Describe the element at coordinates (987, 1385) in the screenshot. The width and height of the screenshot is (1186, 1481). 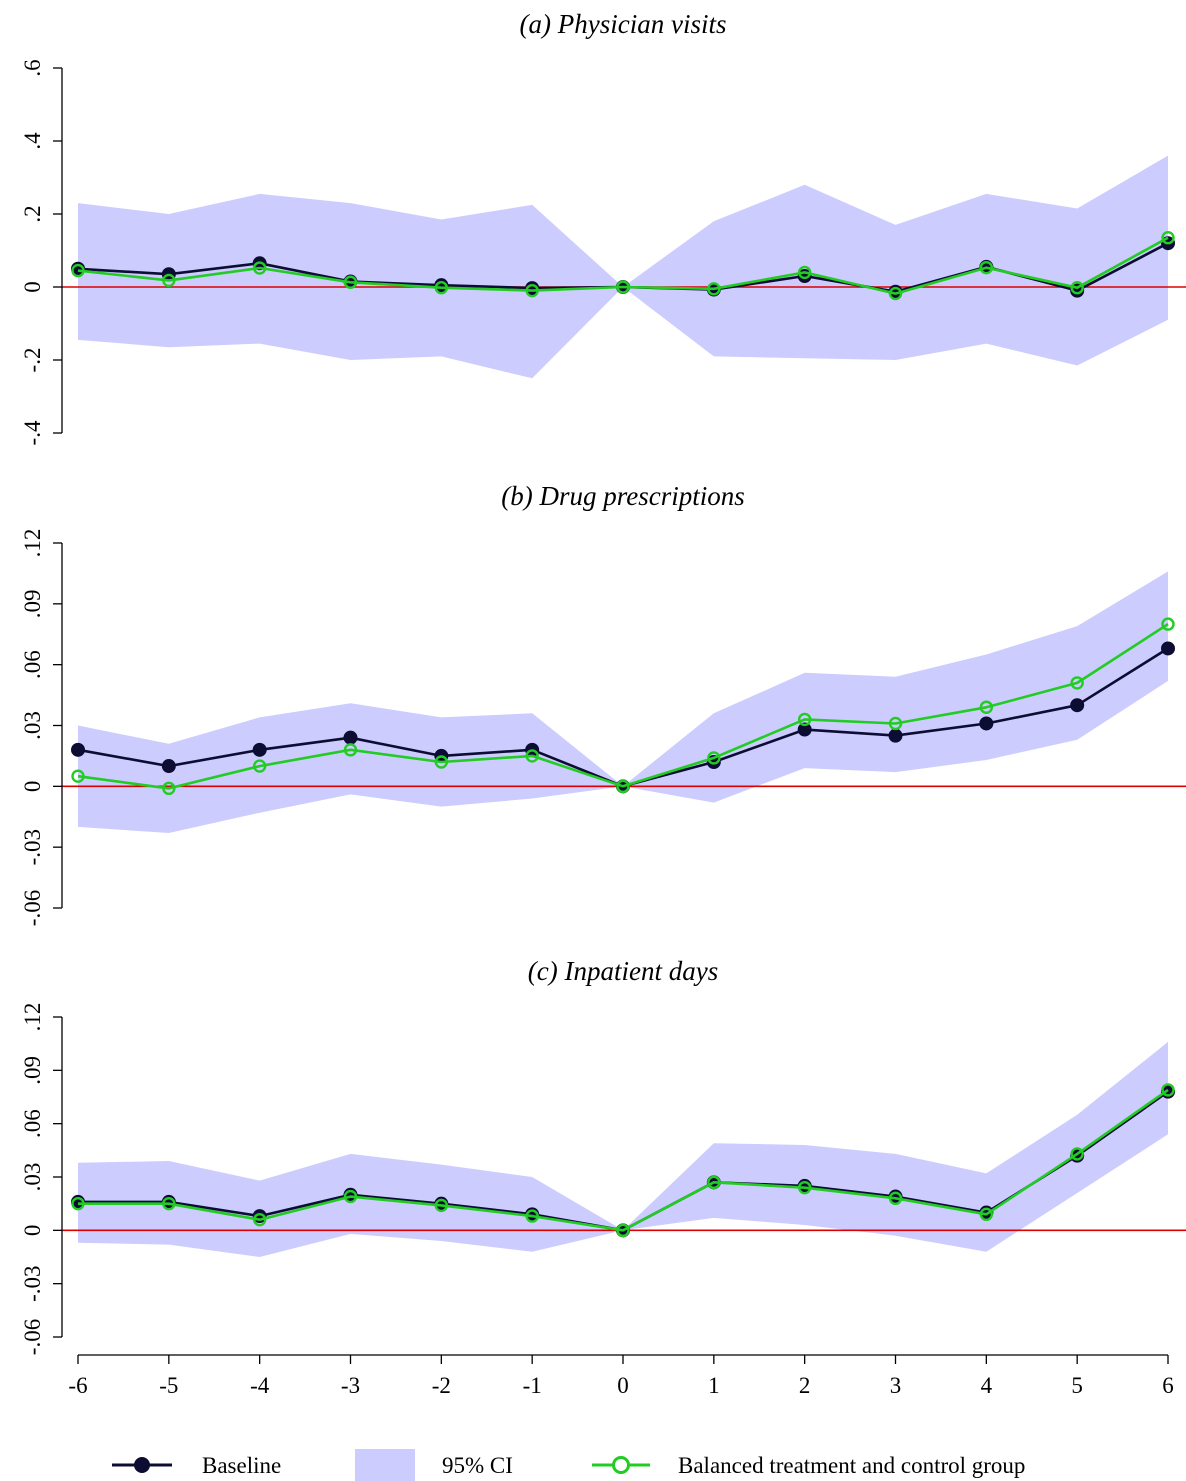
I see `x-tick-label: 4` at that location.